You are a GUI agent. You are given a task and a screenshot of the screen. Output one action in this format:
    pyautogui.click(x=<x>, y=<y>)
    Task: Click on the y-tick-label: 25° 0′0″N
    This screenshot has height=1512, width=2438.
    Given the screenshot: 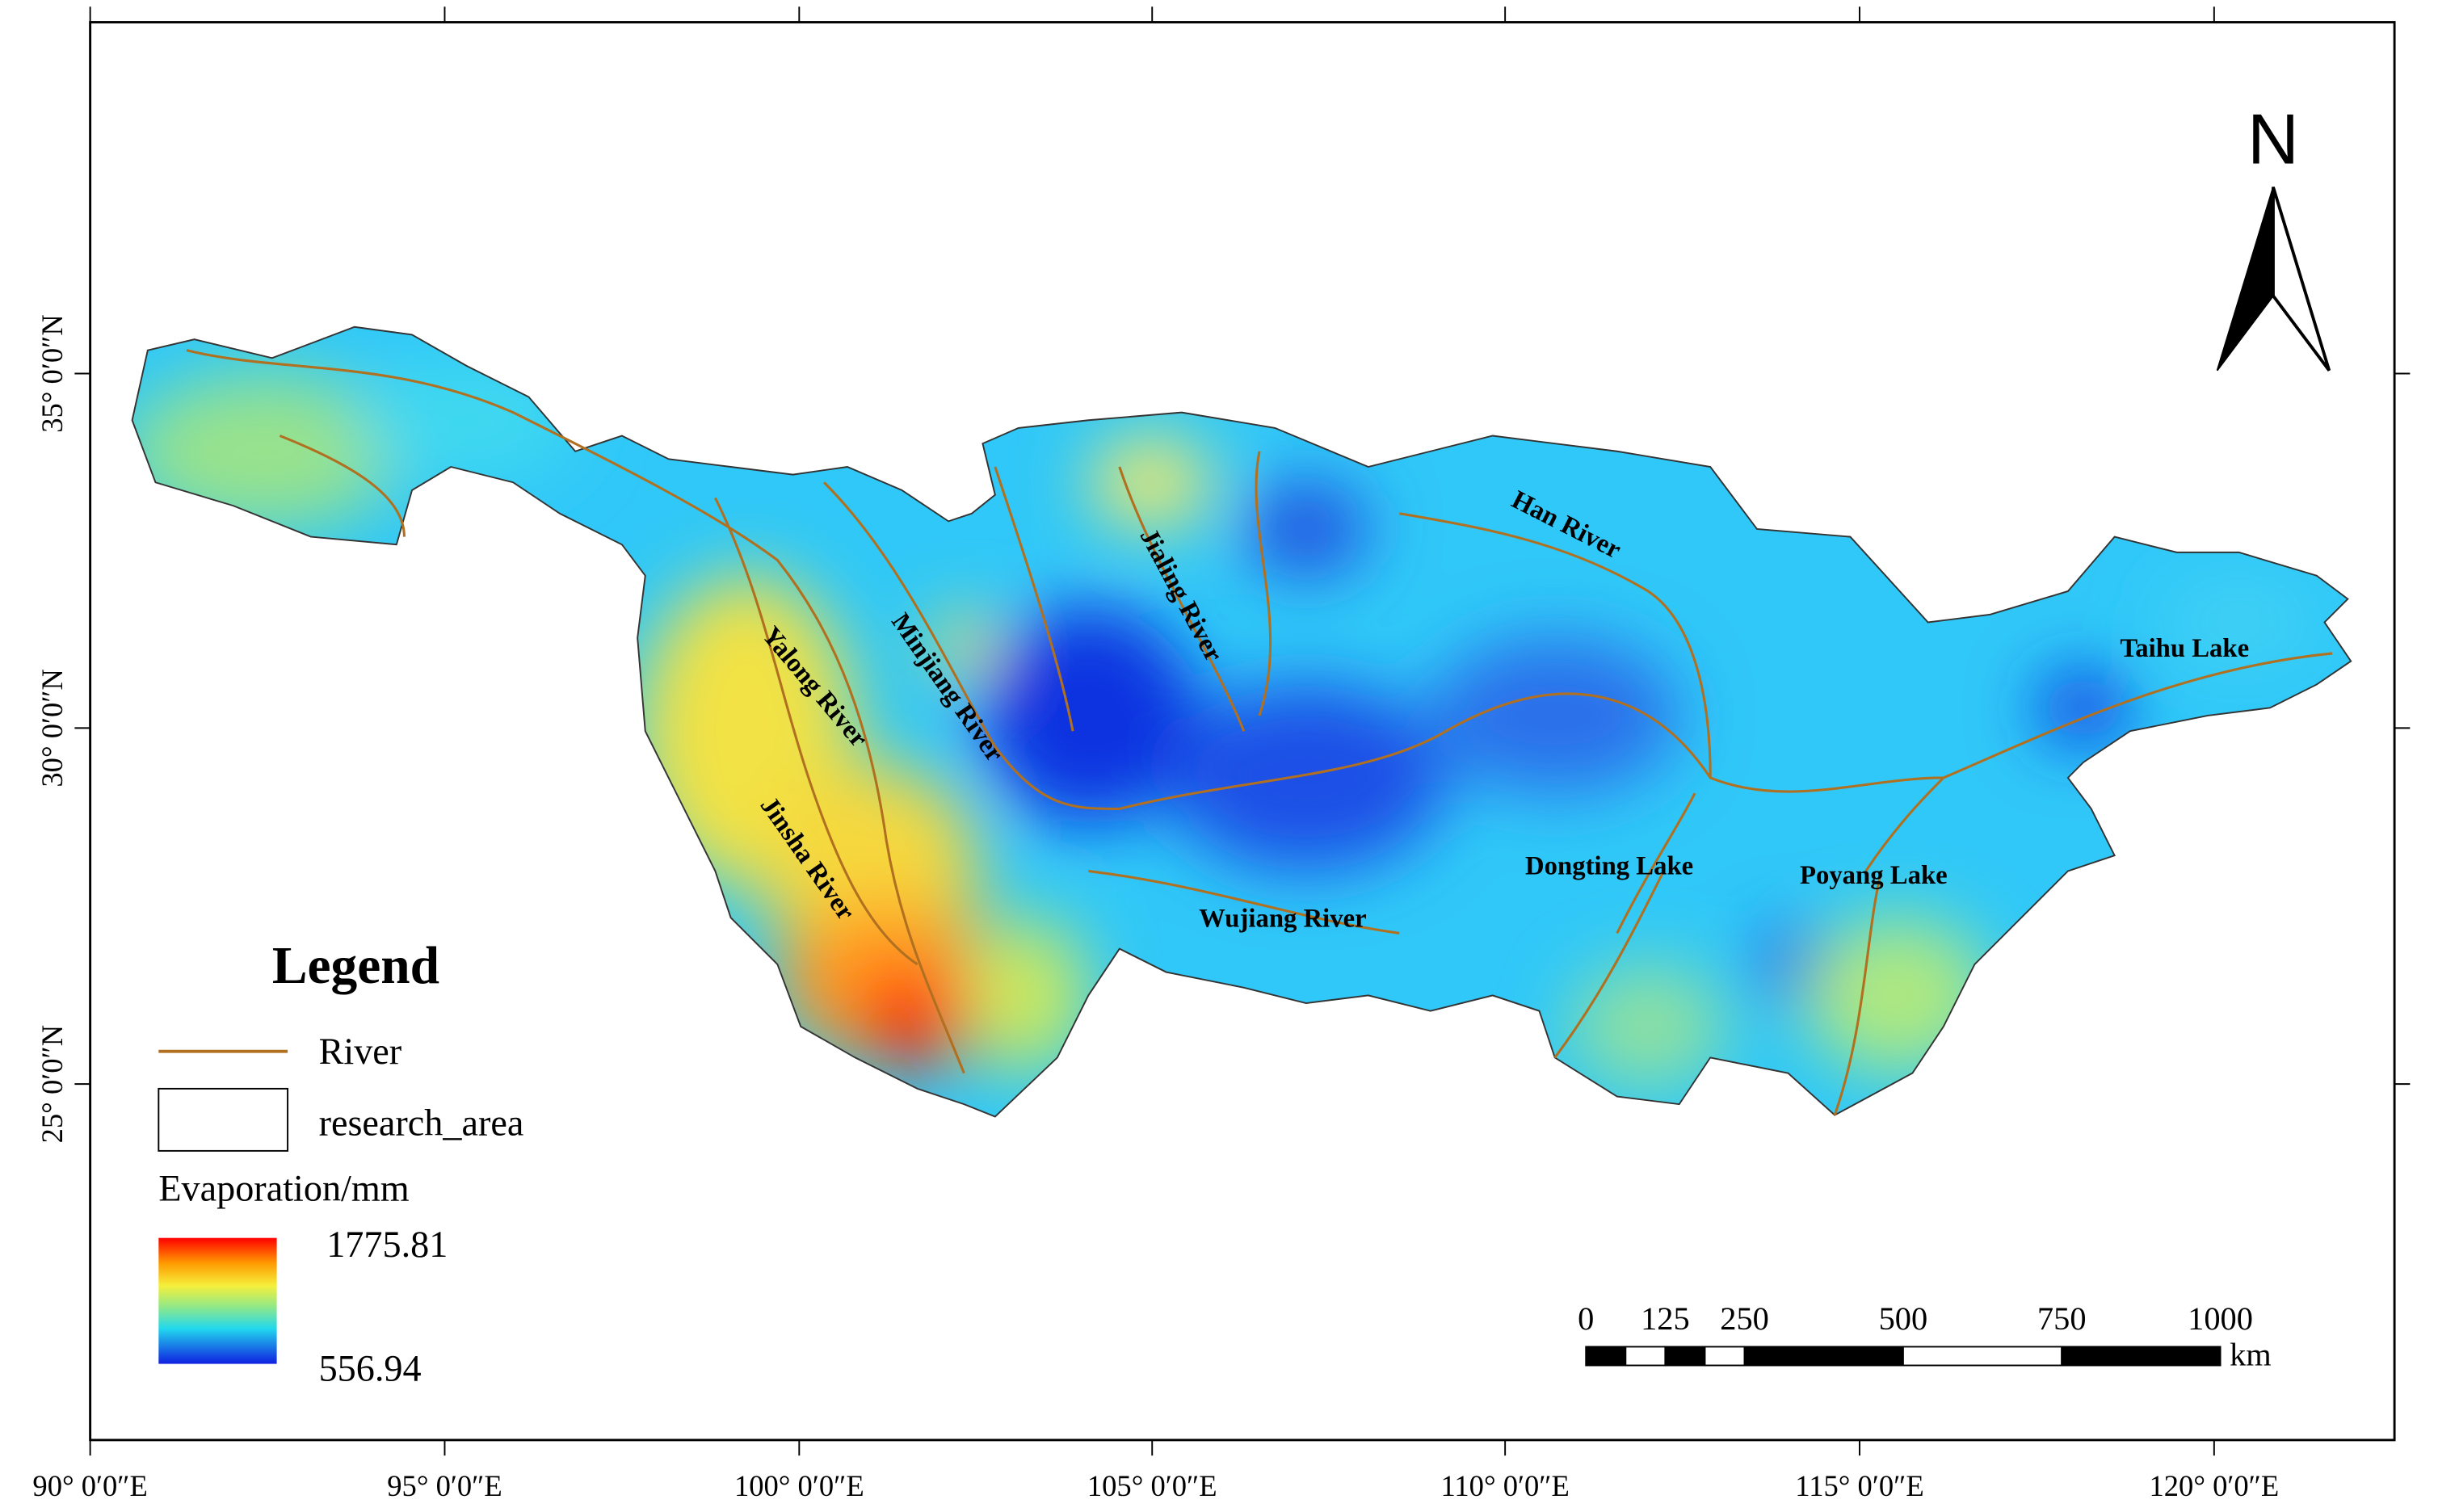 What is the action you would take?
    pyautogui.click(x=52, y=1084)
    